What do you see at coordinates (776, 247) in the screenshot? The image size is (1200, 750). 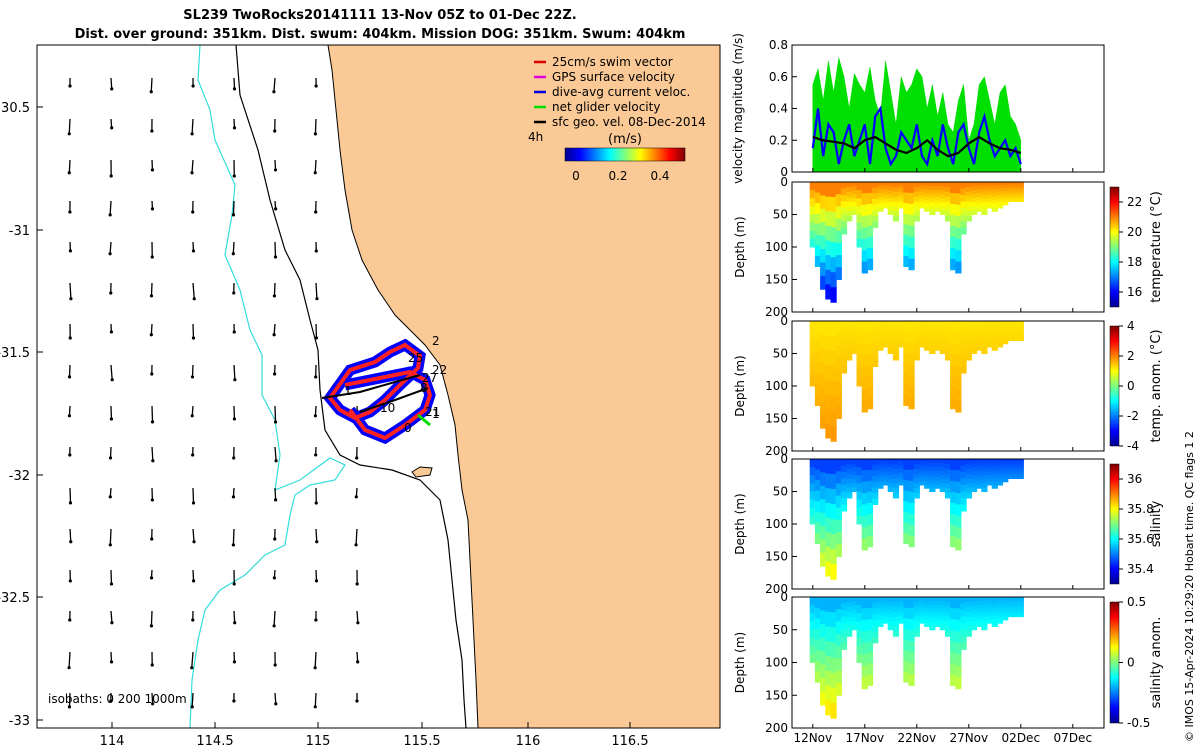 I see `y-tick-label: 100` at bounding box center [776, 247].